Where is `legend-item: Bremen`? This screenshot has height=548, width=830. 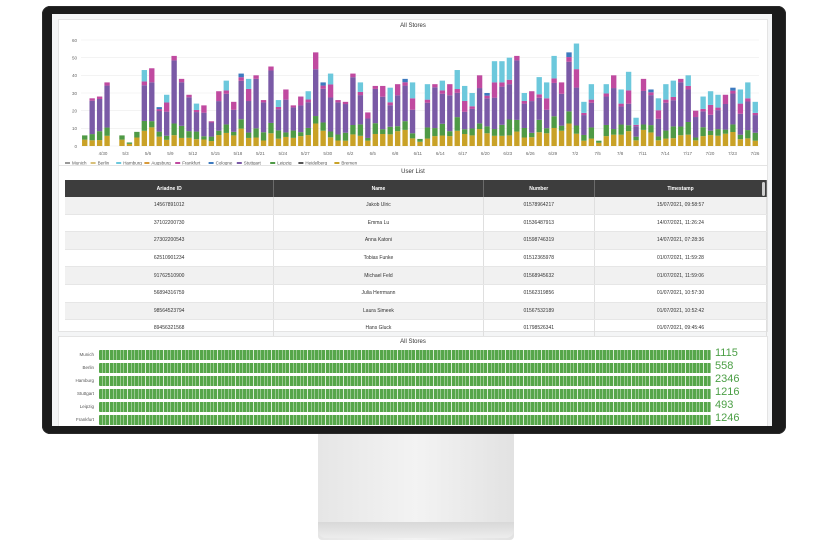
legend-item: Bremen is located at coordinates (346, 163).